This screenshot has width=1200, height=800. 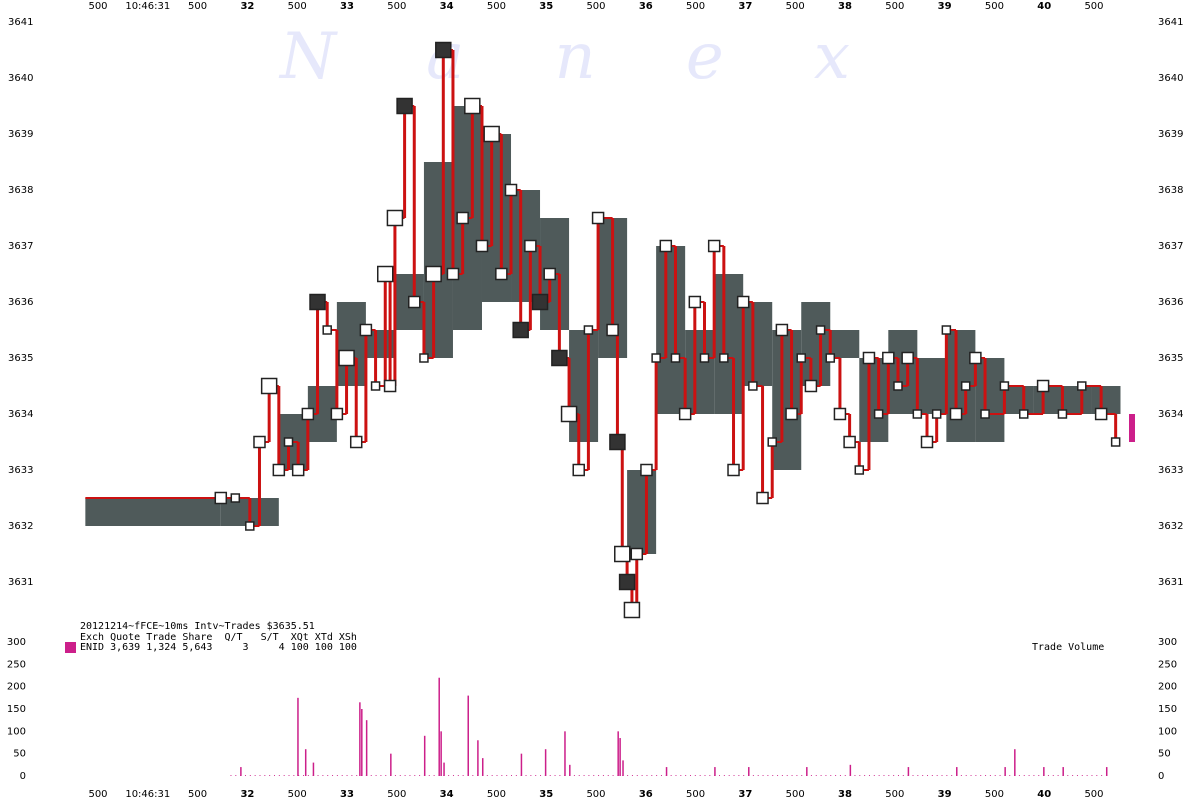 What do you see at coordinates (16, 642) in the screenshot?
I see `volume-tick-label-left: 300` at bounding box center [16, 642].